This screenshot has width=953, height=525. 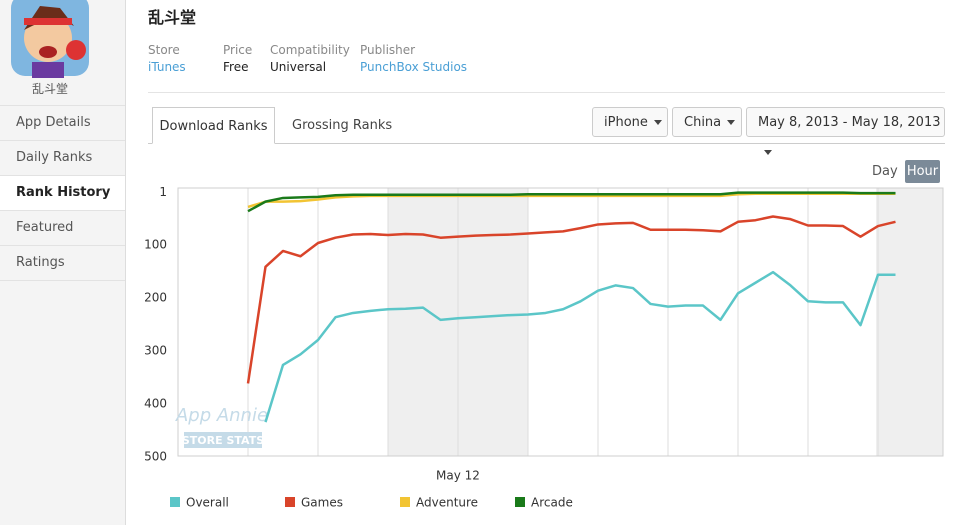 I want to click on watermark: App Annie, so click(x=221, y=415).